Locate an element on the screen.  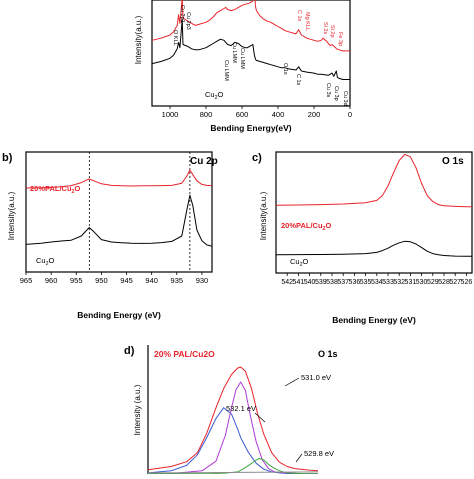
panel-c-x-tick-label-1: 541 is located at coordinates (299, 282).